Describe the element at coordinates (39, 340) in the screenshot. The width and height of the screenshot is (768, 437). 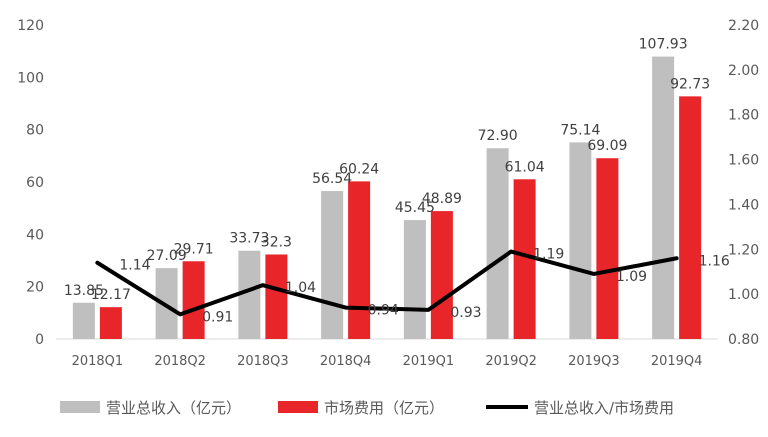
I see `left-axis-tick: 0` at that location.